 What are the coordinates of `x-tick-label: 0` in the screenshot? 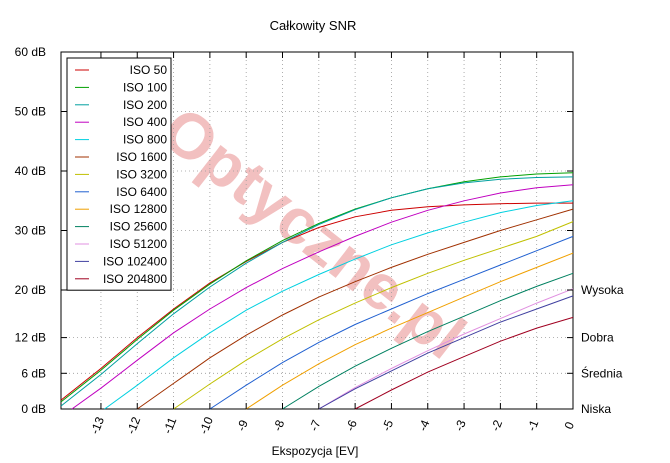 It's located at (570, 425).